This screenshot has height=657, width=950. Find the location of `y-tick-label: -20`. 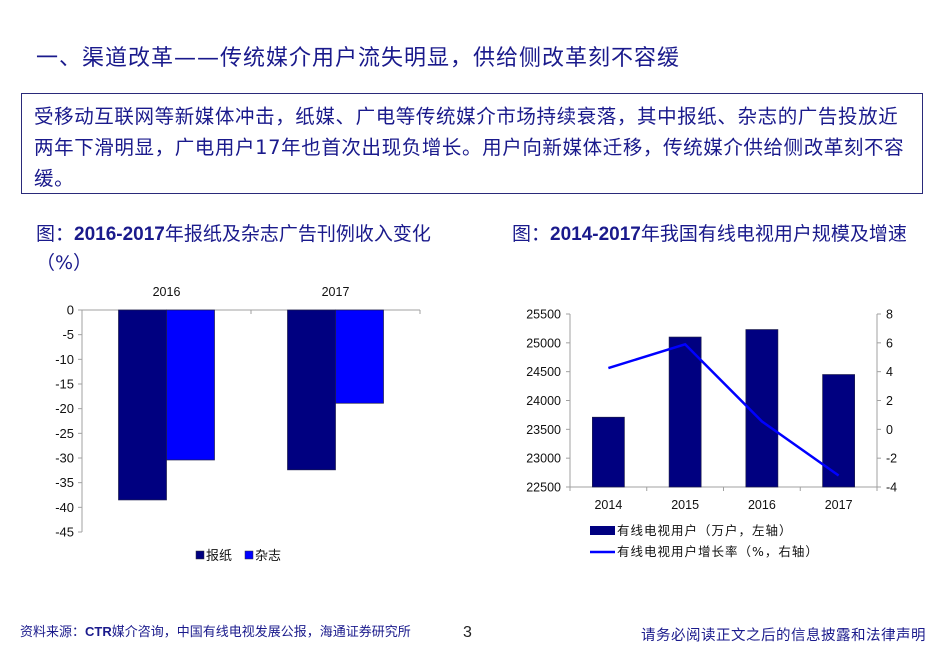

y-tick-label: -20 is located at coordinates (64, 408).